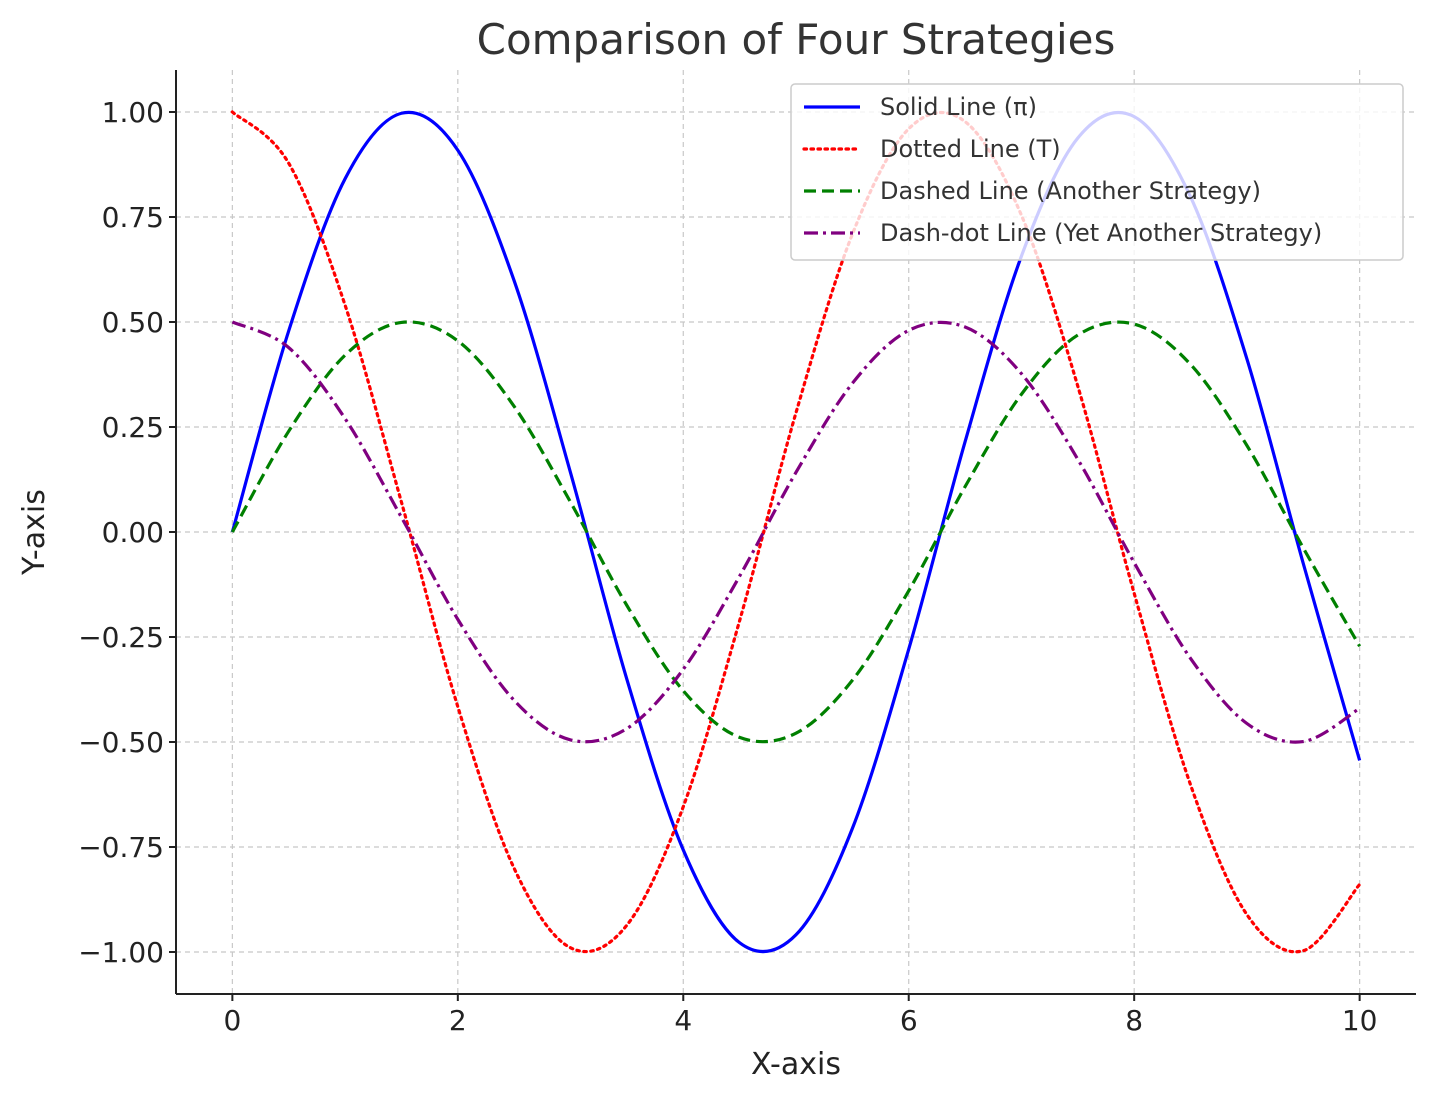 This screenshot has height=1101, width=1436. What do you see at coordinates (133, 427) in the screenshot?
I see `y-tick-label: 0.25` at bounding box center [133, 427].